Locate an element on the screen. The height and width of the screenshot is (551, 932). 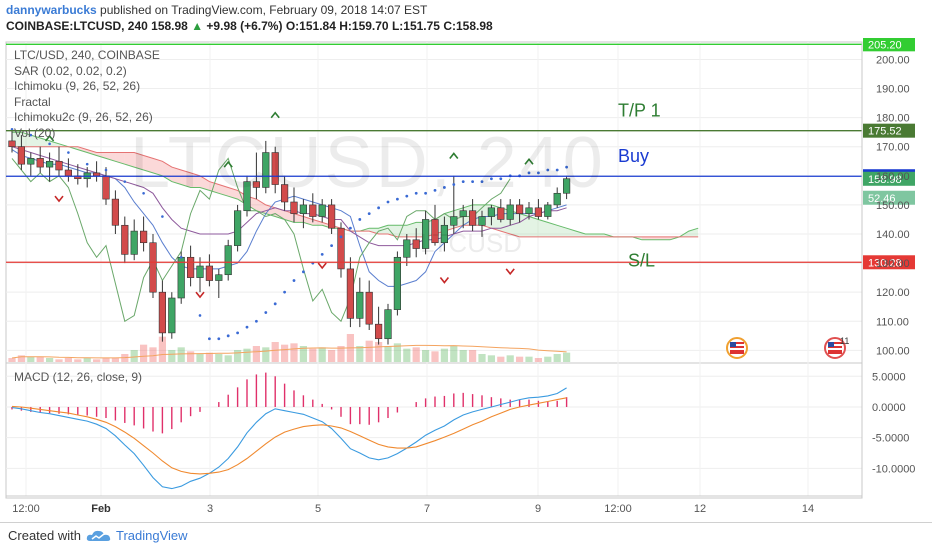
close-label: C: is located at coordinates (449, 26).